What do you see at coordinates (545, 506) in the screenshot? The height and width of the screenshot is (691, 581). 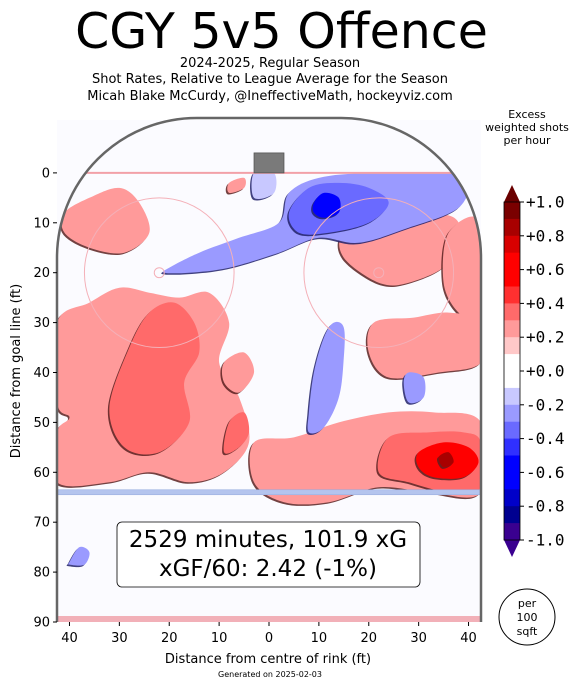 I see `colorbar-tick-label: -0.8` at bounding box center [545, 506].